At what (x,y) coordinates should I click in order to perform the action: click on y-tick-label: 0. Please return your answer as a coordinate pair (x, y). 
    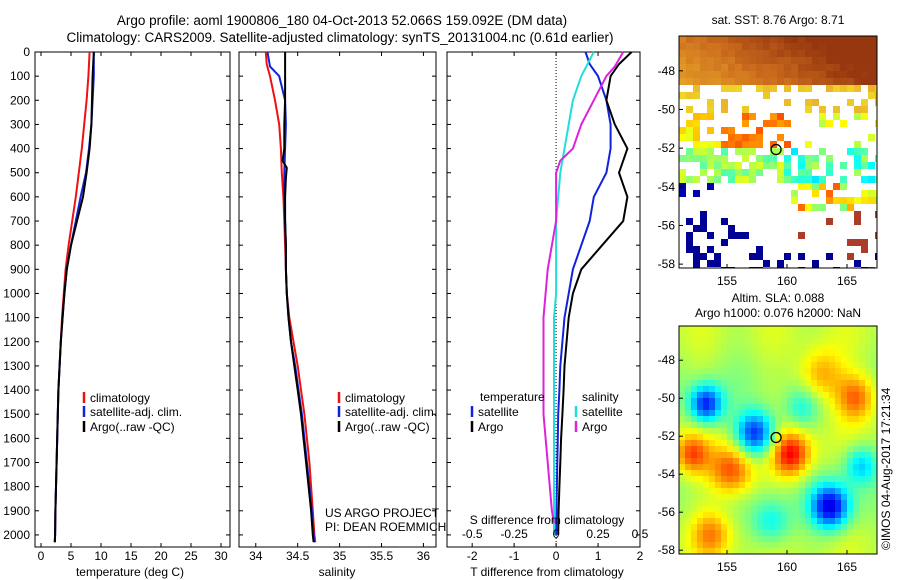
    Looking at the image, I should click on (26, 52).